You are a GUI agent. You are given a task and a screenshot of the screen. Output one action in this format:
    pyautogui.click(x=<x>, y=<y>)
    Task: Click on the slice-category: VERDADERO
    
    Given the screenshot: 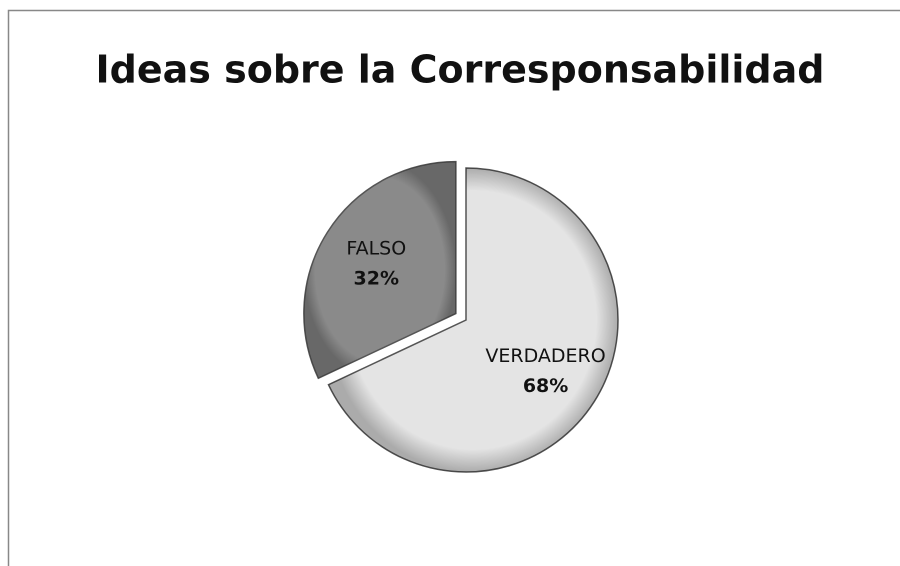 What is the action you would take?
    pyautogui.click(x=545, y=356)
    